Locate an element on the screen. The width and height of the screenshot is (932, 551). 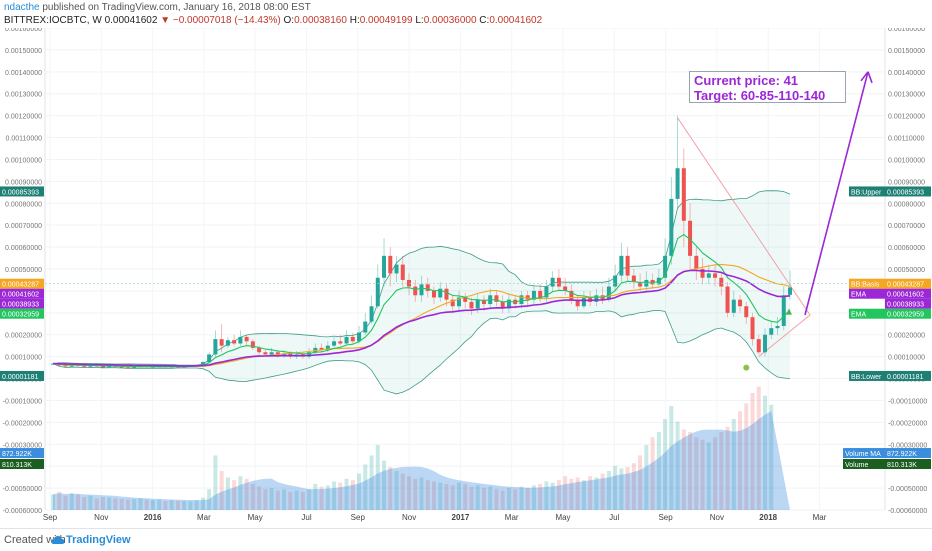
y-tick-label-left: 0.00070000 is located at coordinates (23, 226).